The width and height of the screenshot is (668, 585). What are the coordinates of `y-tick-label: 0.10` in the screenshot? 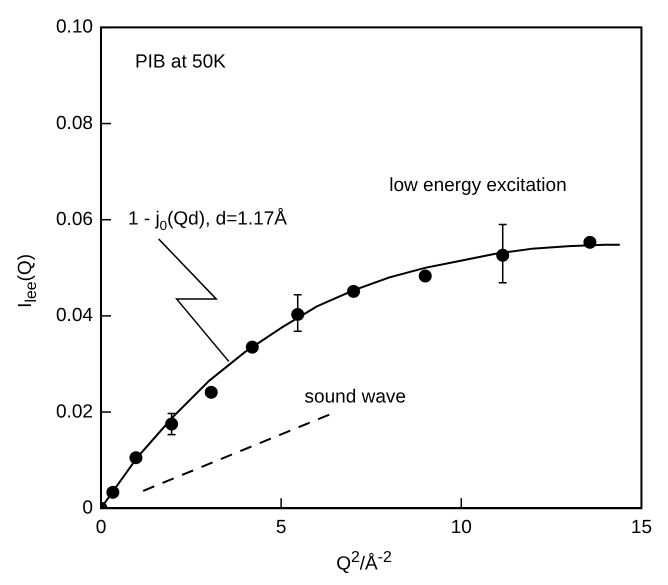 It's located at (74, 27).